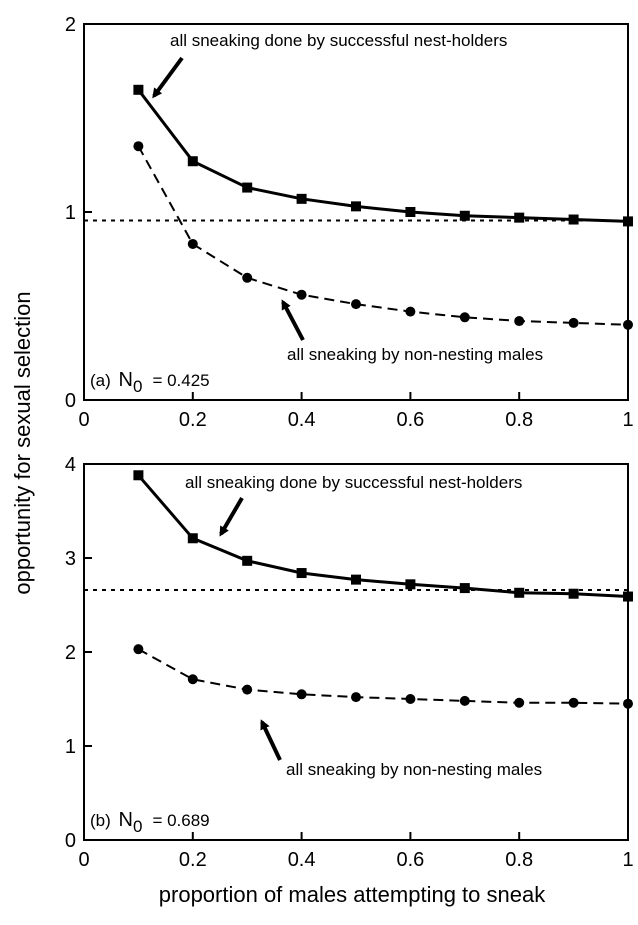 This screenshot has height=925, width=638. What do you see at coordinates (352, 894) in the screenshot?
I see `x-axis-label: proportion of males attempting to sneak` at bounding box center [352, 894].